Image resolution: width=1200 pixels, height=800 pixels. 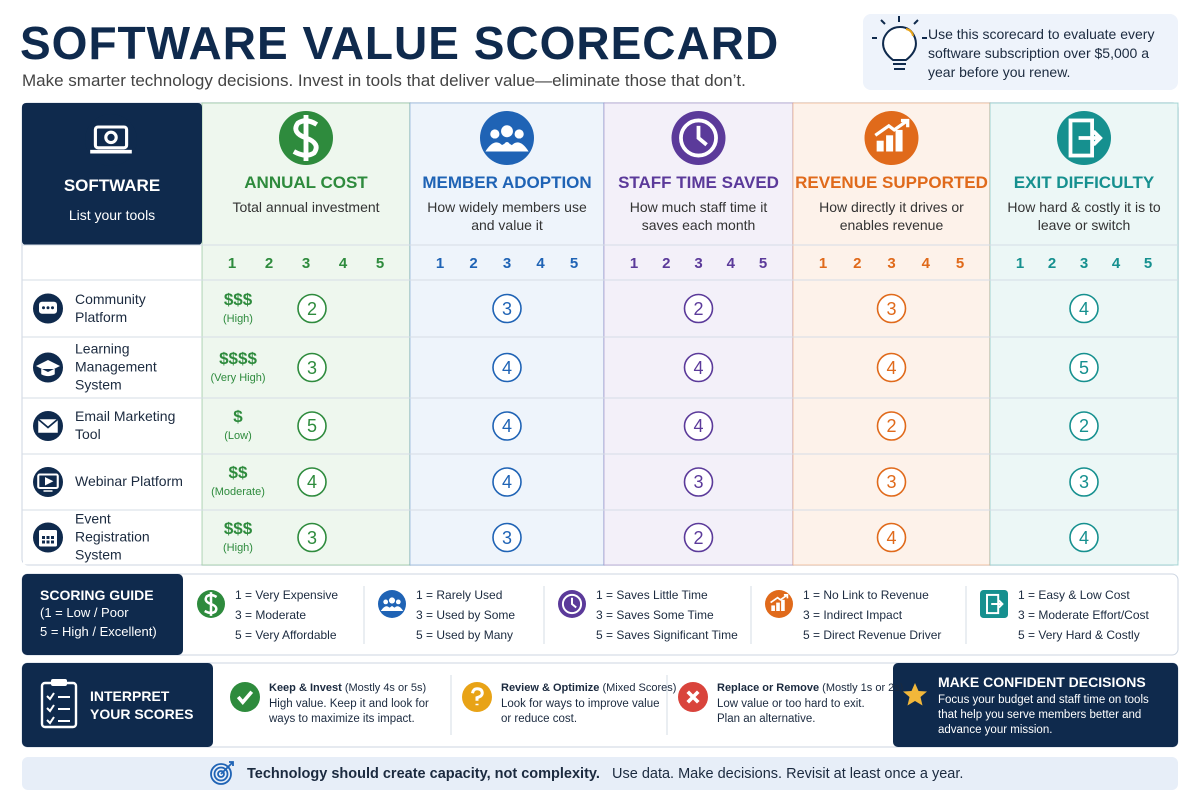 What do you see at coordinates (112, 215) in the screenshot?
I see `software-subtitle: List your tools` at bounding box center [112, 215].